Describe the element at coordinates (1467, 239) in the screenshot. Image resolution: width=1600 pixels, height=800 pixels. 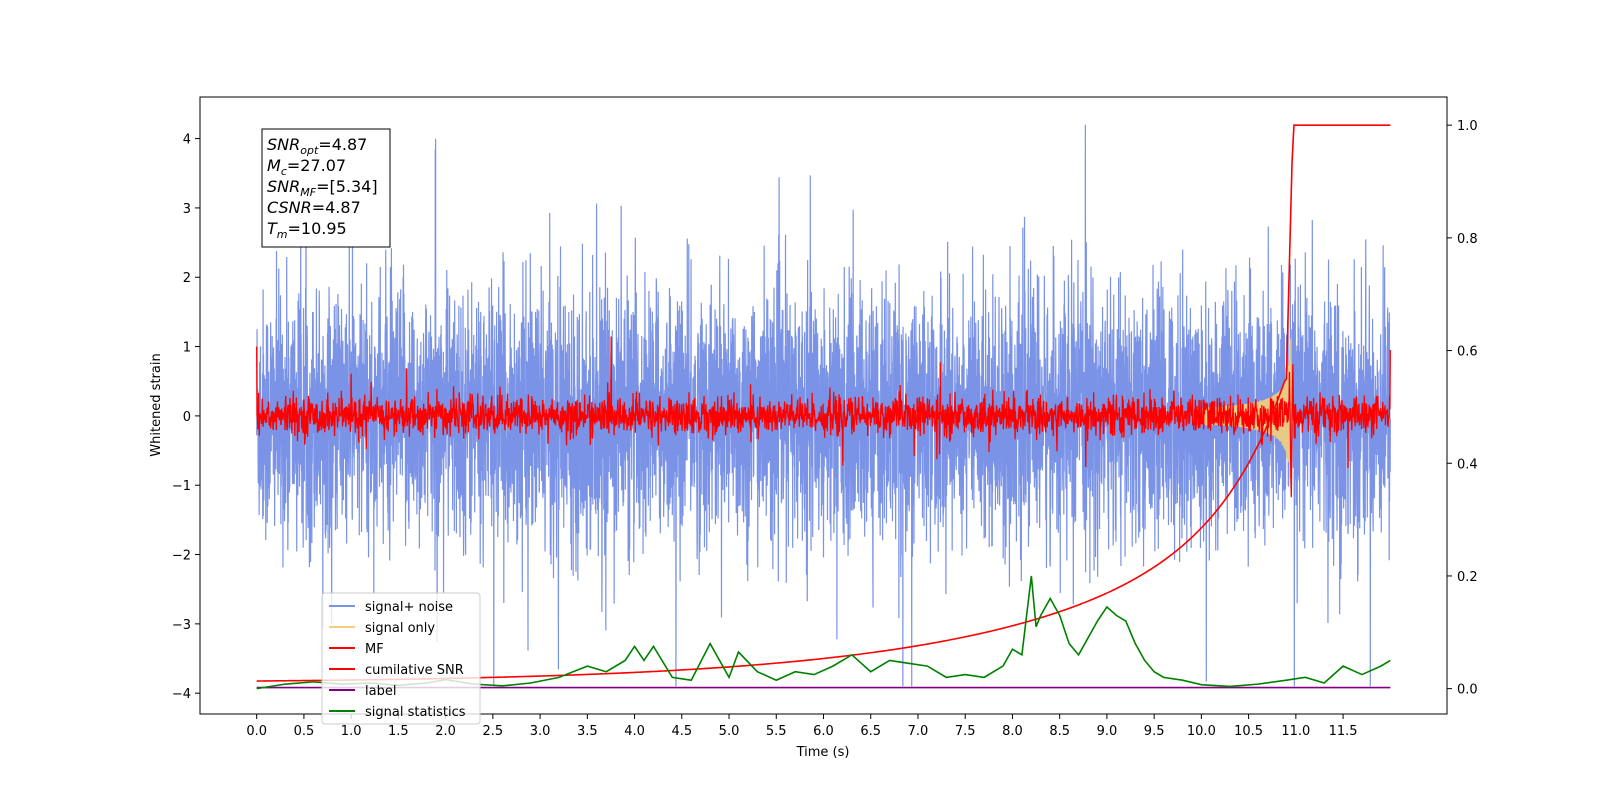
I see `y2-tick-label: 0.8` at that location.